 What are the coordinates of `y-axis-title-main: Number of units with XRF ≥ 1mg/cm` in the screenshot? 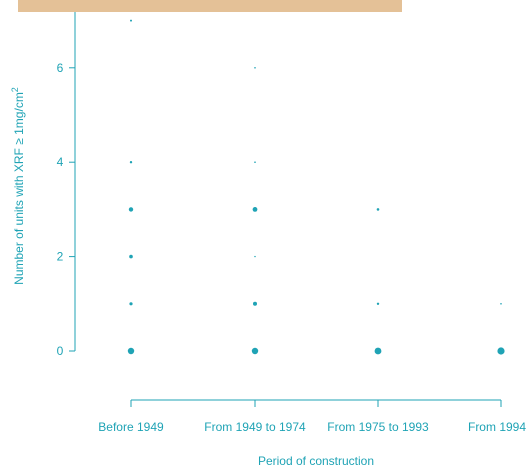 It's located at (19, 188).